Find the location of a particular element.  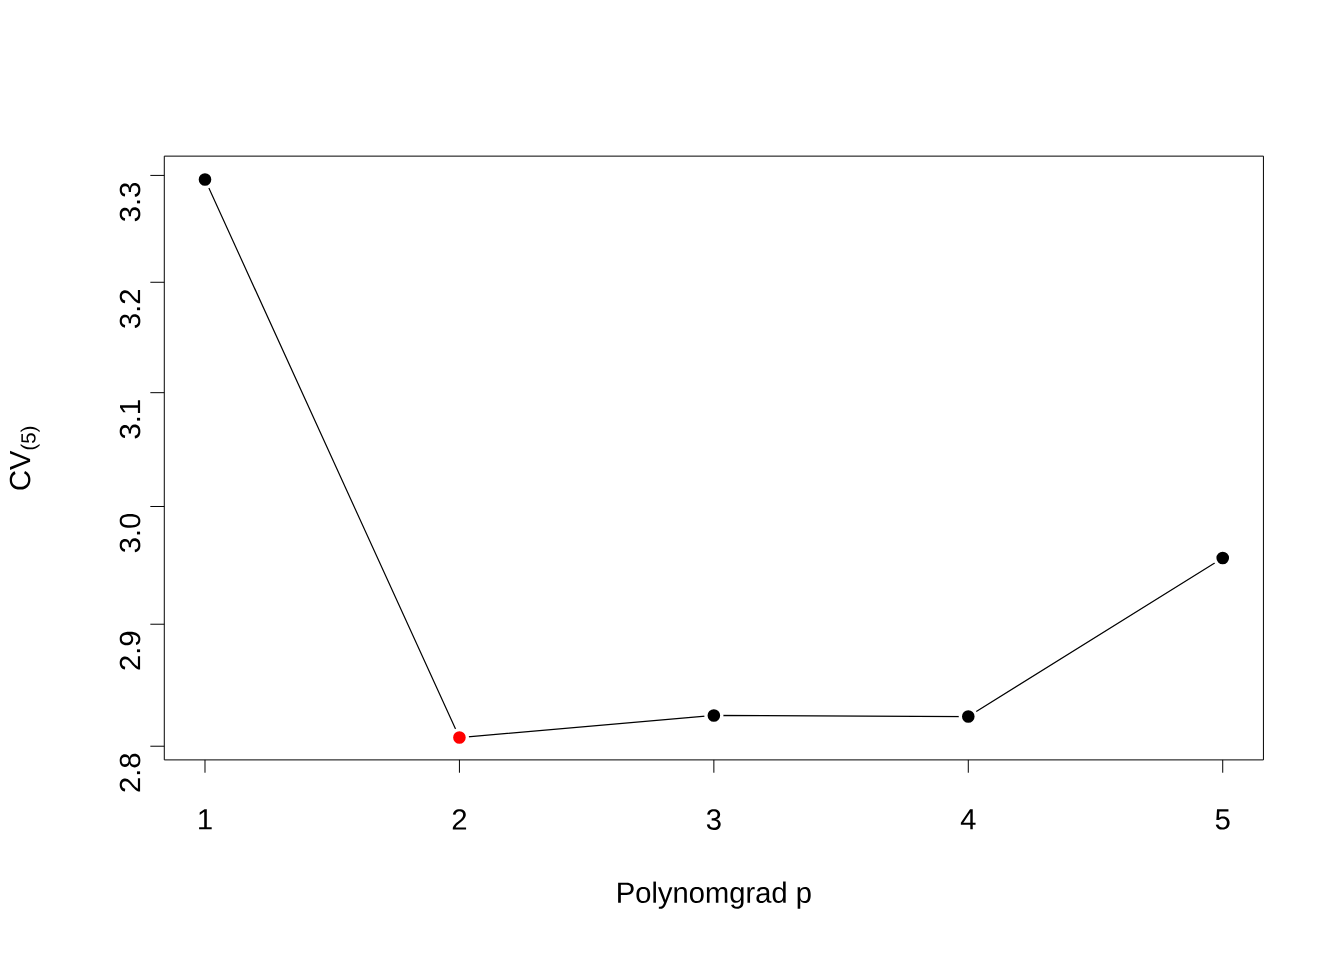

x-axis-title: Polynomgrad p is located at coordinates (714, 895).